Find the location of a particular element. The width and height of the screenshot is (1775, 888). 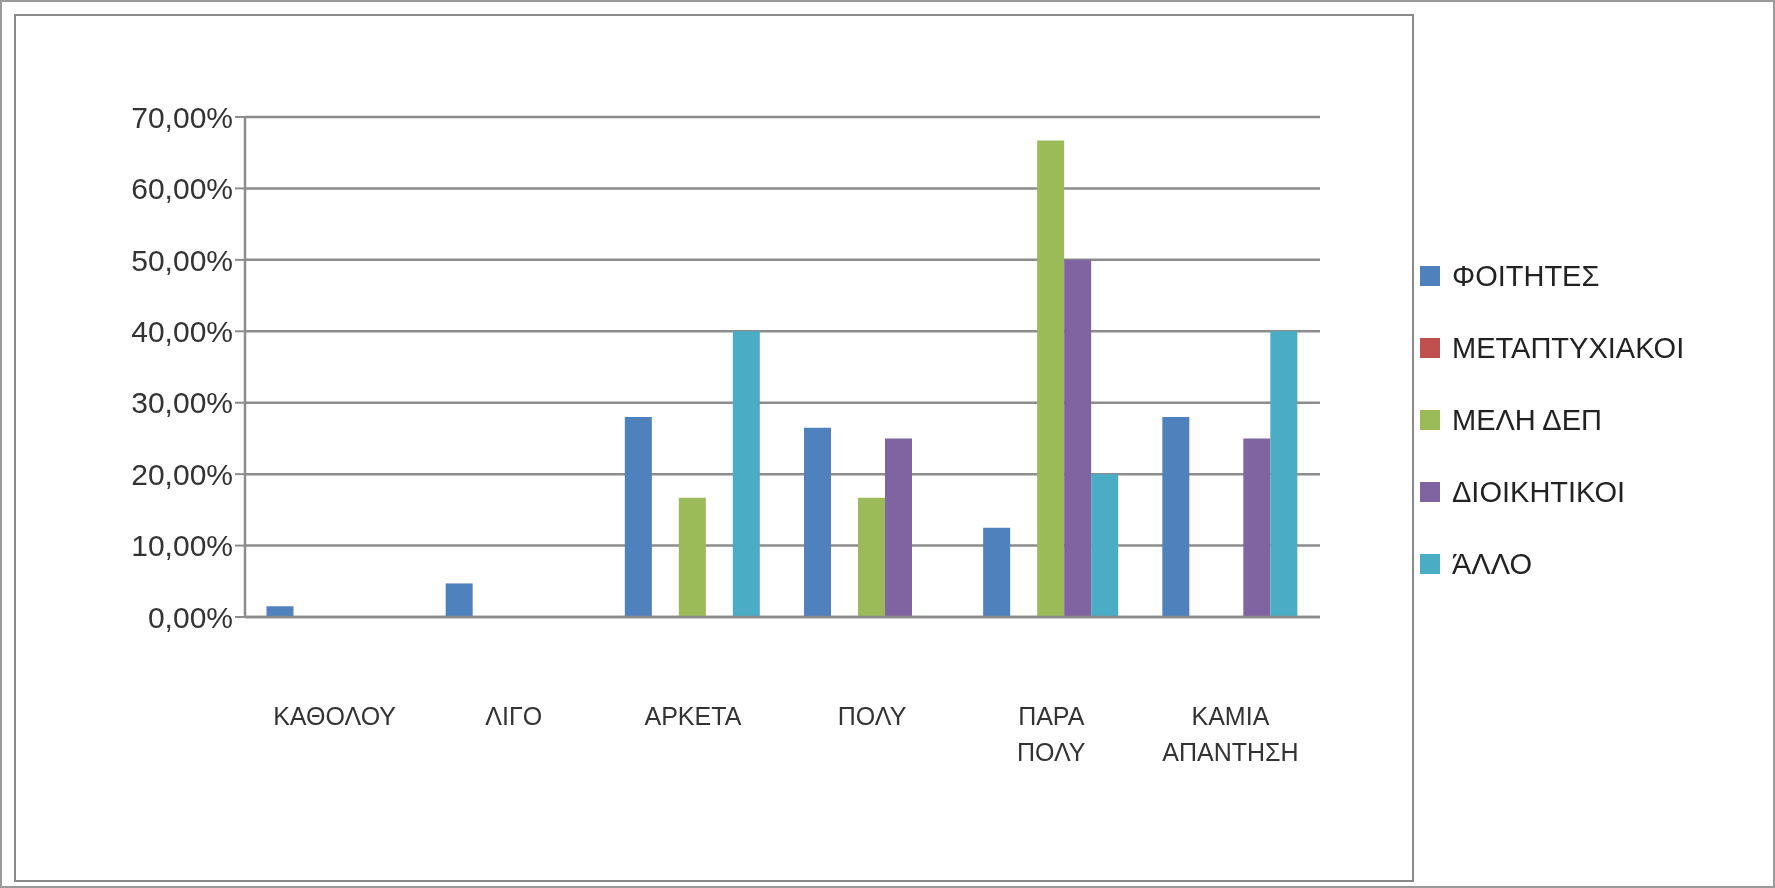

y-tick-label: 40,00% is located at coordinates (182, 331).